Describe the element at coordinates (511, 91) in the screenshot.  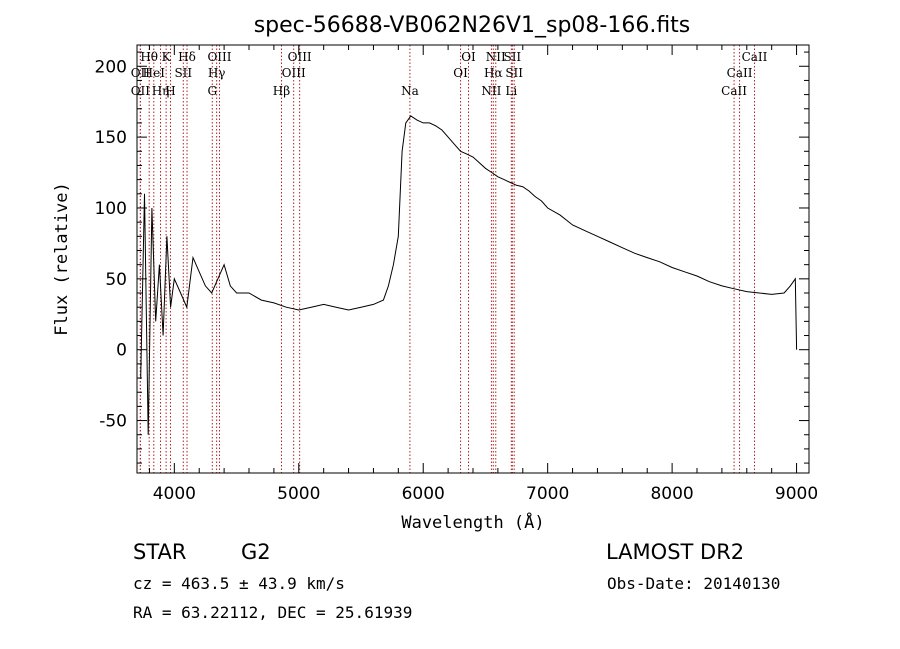
I see `emission-line-label: Li` at that location.